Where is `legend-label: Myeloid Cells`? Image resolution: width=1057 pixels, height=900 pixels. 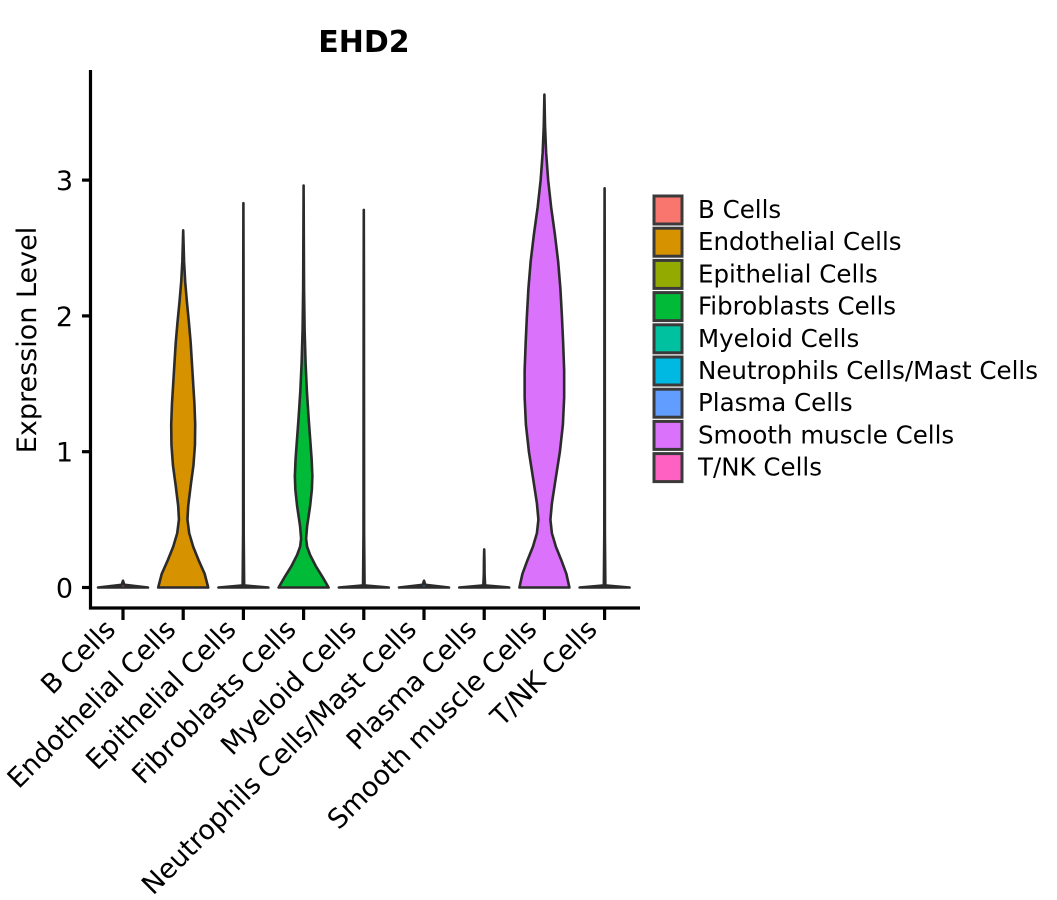 legend-label: Myeloid Cells is located at coordinates (778, 338).